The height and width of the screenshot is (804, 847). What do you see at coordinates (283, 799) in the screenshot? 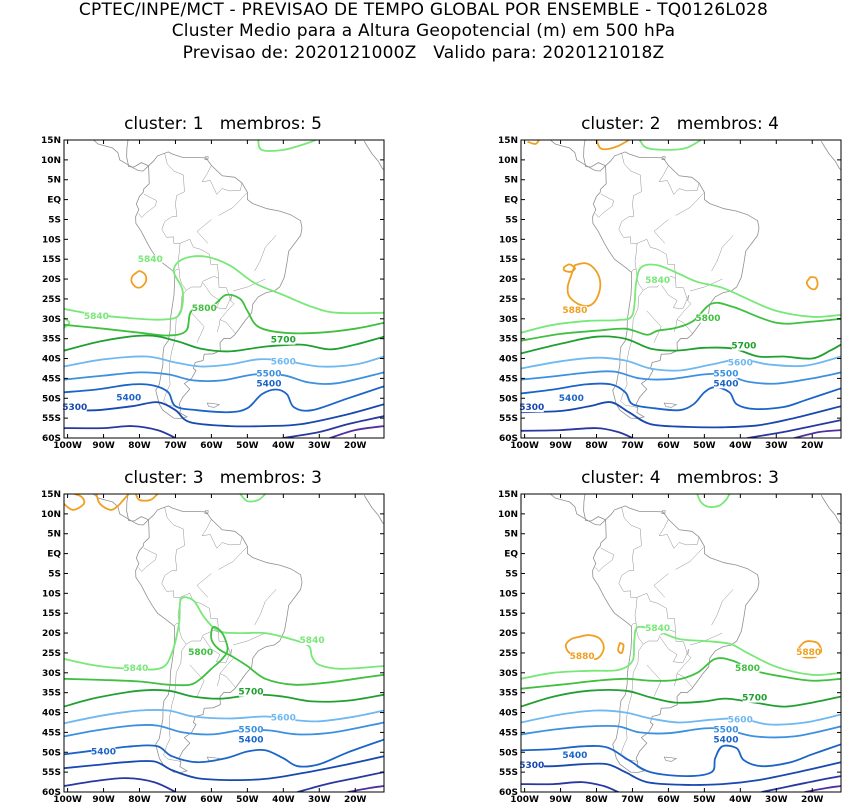
I see `lon-label: 40W` at bounding box center [283, 799].